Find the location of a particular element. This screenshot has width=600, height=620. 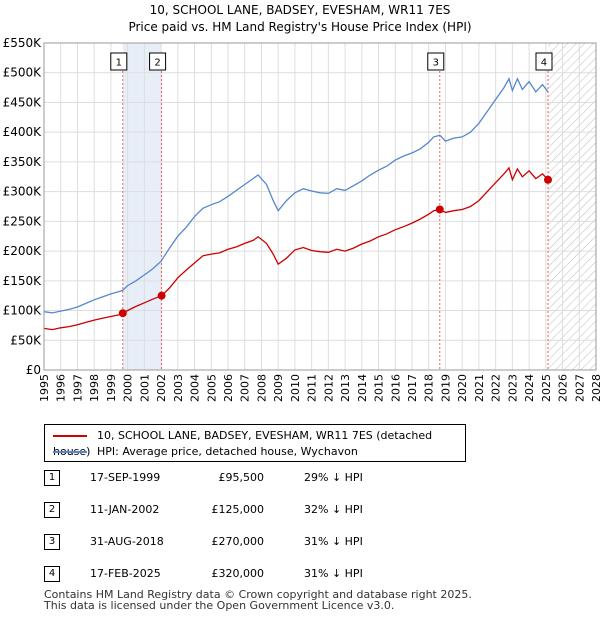

x-tick-label: 2014 is located at coordinates (362, 388).